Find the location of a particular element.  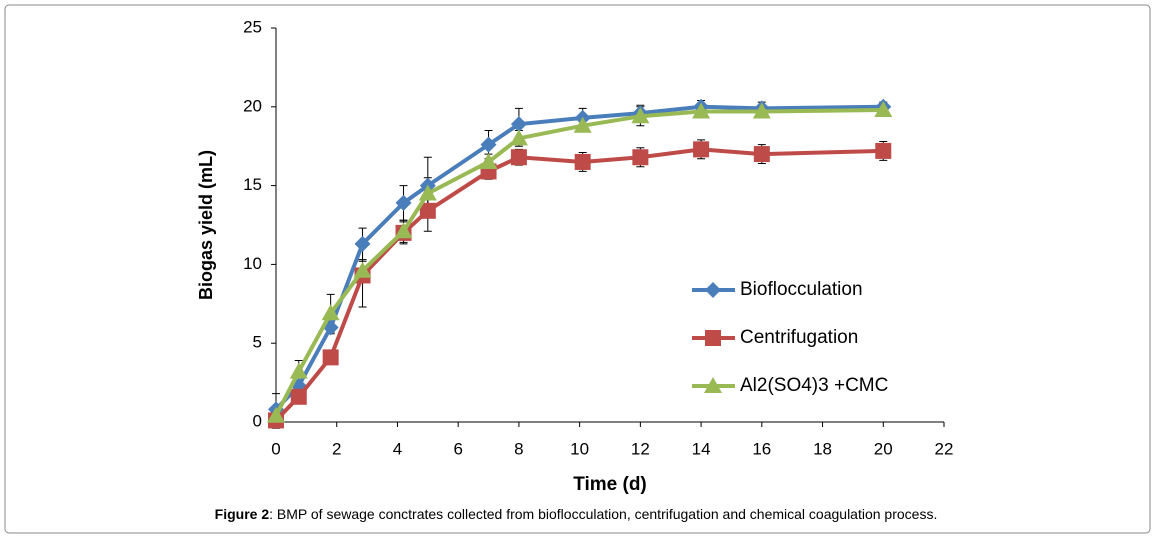

x-tick-label: 6 is located at coordinates (457, 448).